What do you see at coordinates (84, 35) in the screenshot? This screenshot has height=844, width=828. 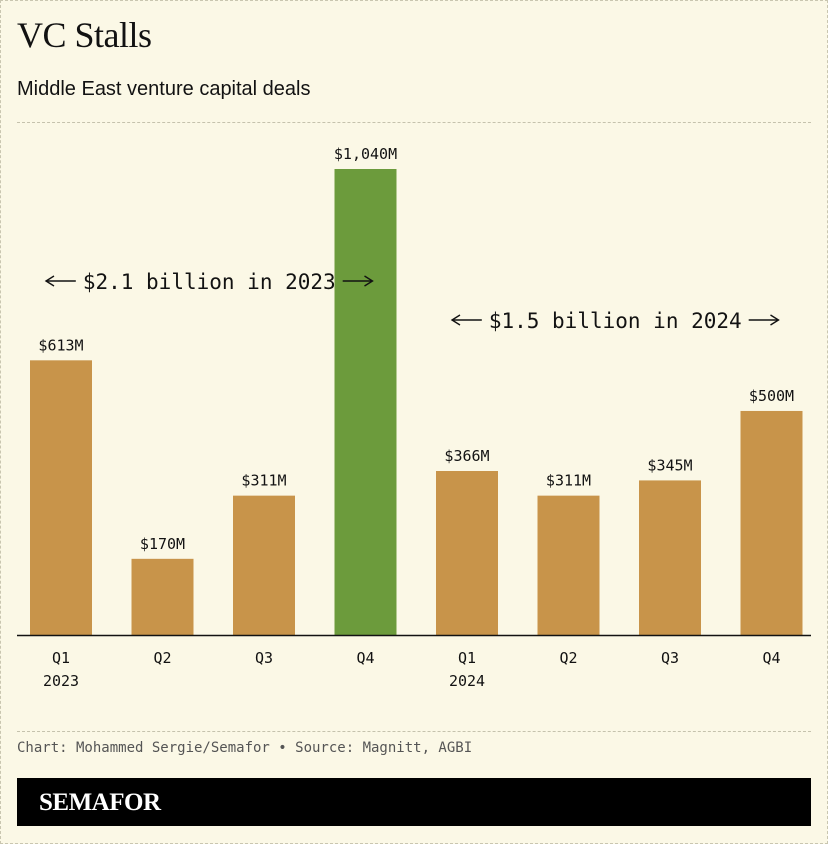 I see `chart-title: VC Stalls` at bounding box center [84, 35].